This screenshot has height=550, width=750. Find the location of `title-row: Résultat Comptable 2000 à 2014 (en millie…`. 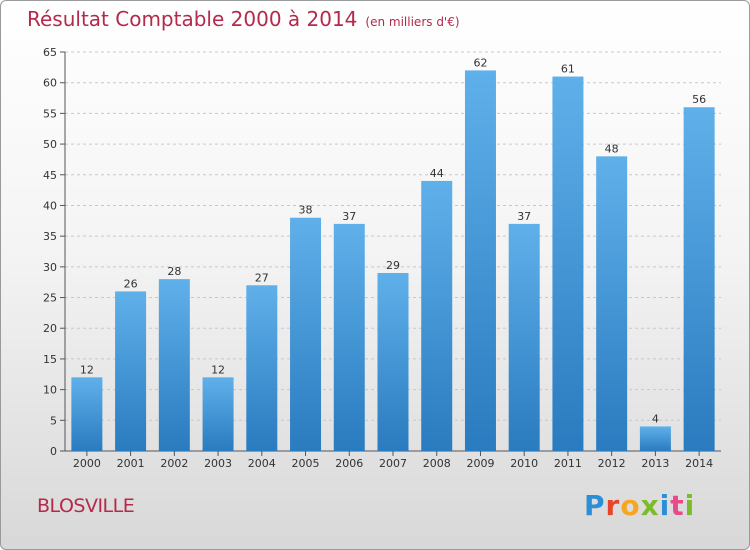

title-row: Résultat Comptable 2000 à 2014 (en millie… is located at coordinates (243, 19).